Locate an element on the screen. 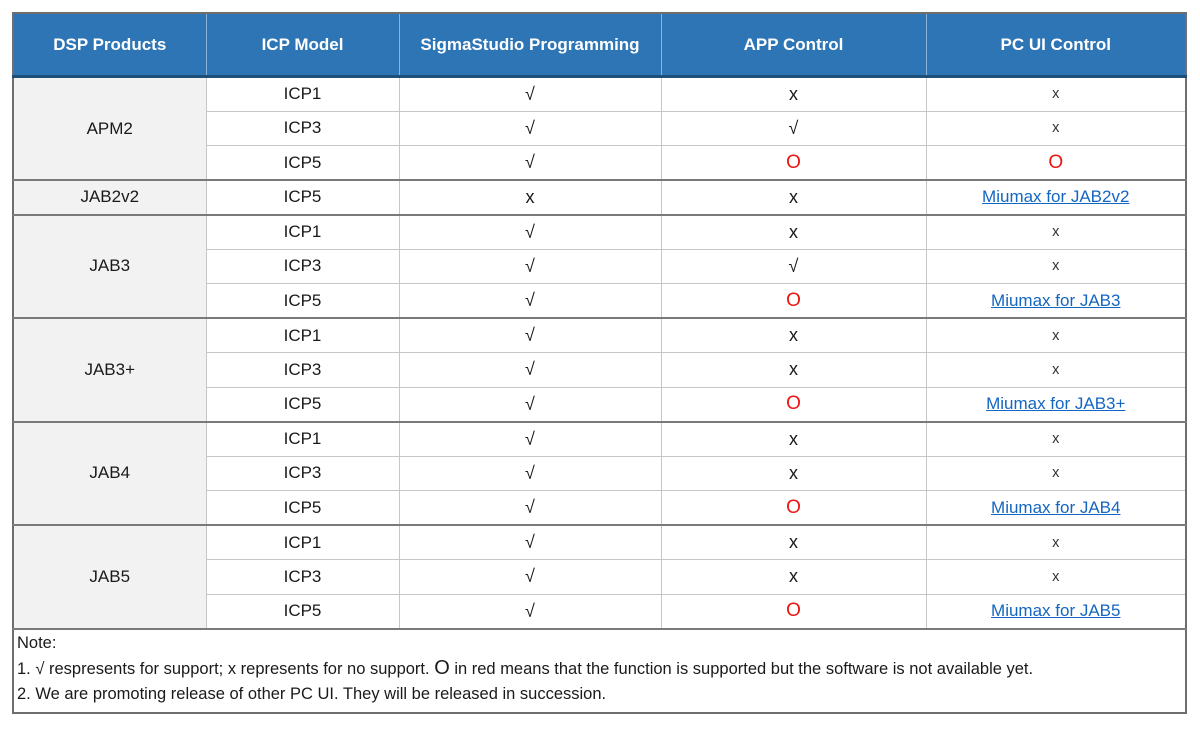 The height and width of the screenshot is (748, 1200). group-jab2v2: JAB2v2 ICP5 x x Miumax for JAB2v2 is located at coordinates (599, 197).